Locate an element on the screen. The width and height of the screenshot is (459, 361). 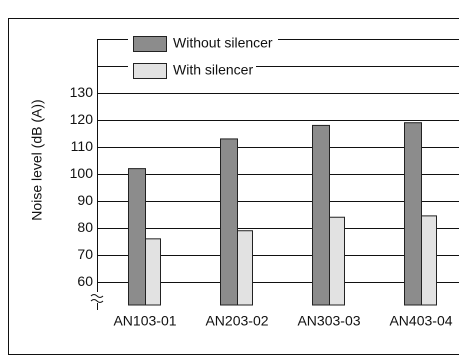
y-tick-label: 120 is located at coordinates (82, 119).